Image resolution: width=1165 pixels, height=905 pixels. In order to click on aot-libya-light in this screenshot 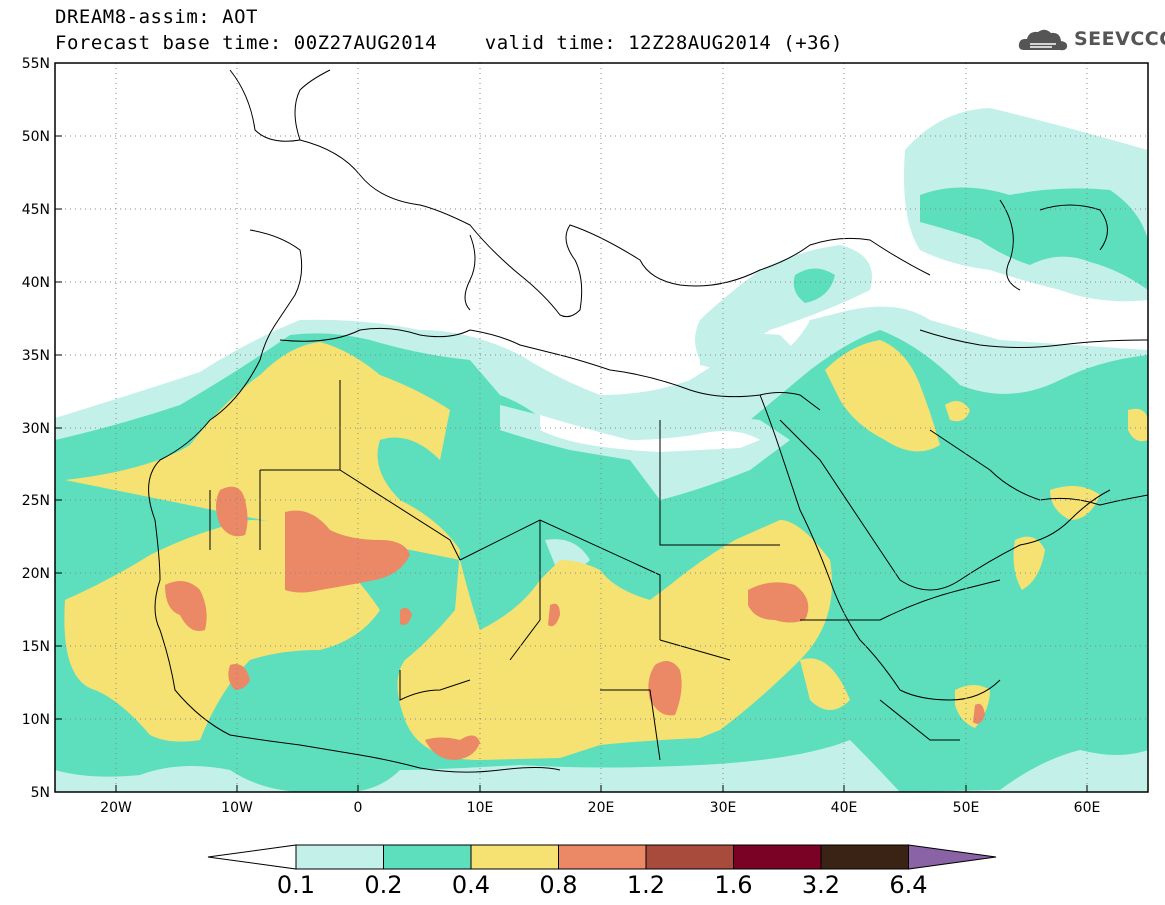, I will do `click(567, 554)`.